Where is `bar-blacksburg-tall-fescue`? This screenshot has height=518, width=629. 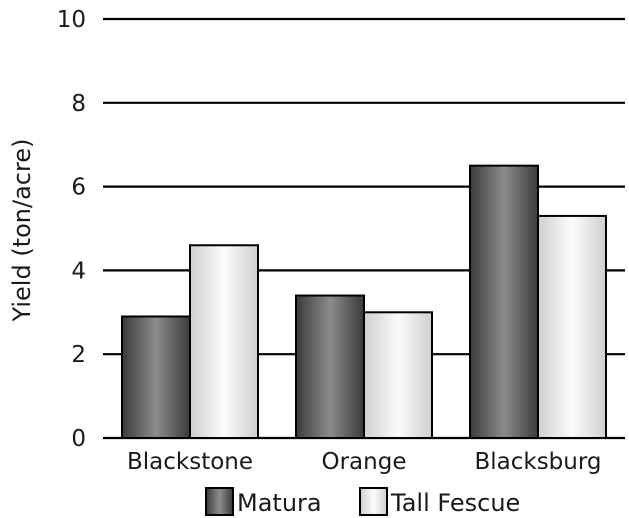 bar-blacksburg-tall-fescue is located at coordinates (572, 326).